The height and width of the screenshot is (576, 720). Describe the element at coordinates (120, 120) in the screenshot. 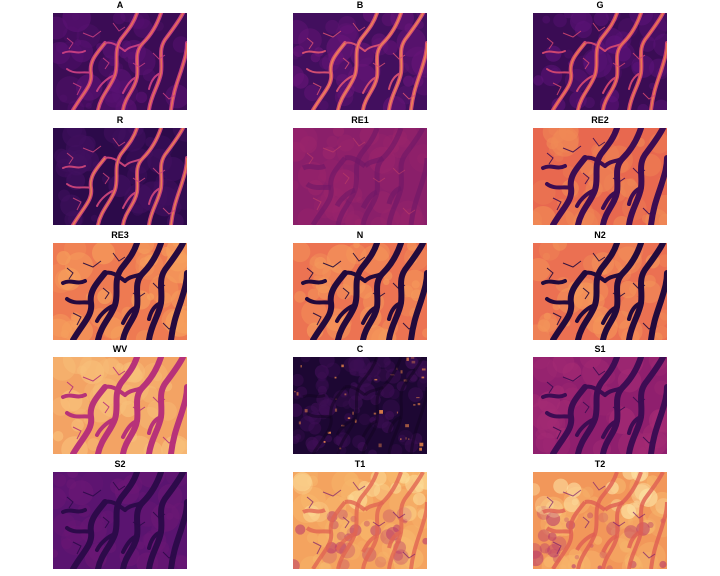

I see `panel-title: R` at that location.